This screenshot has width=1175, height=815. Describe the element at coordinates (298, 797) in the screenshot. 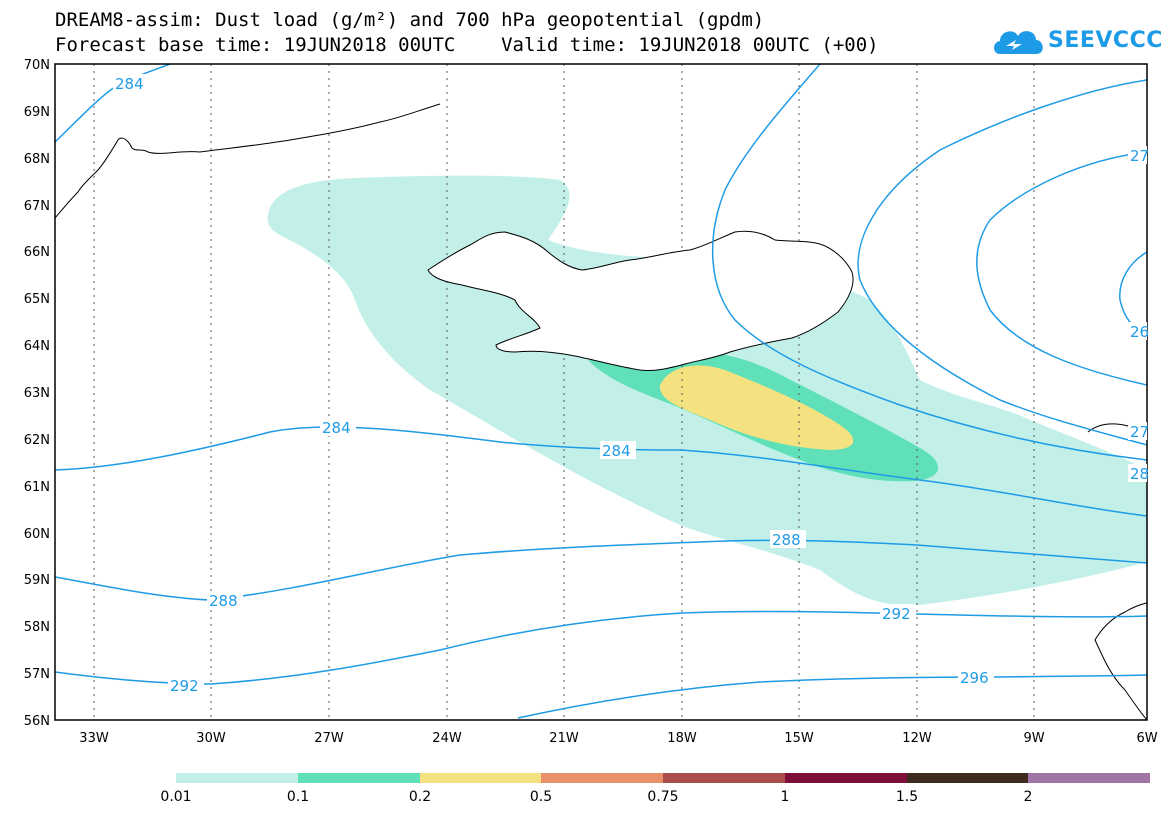

I see `legend-label: 0.1` at that location.